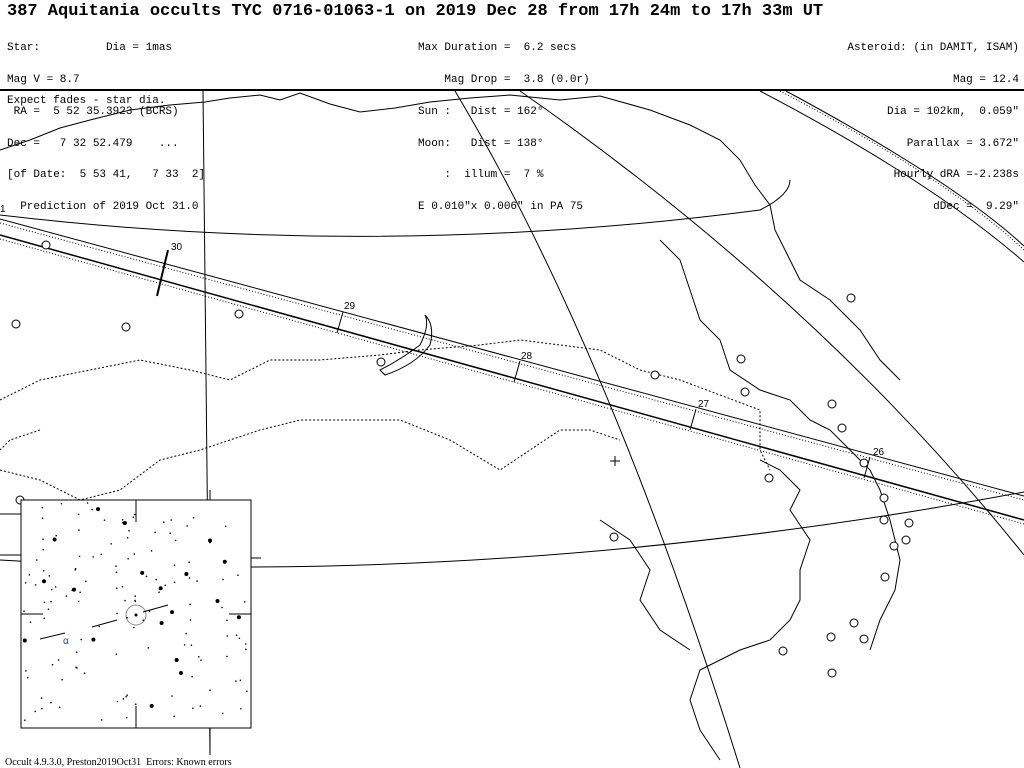 The width and height of the screenshot is (1024, 768). Describe the element at coordinates (504, 79) in the screenshot. I see `event-line: Mag Drop = 3.8 (0.0r)` at that location.